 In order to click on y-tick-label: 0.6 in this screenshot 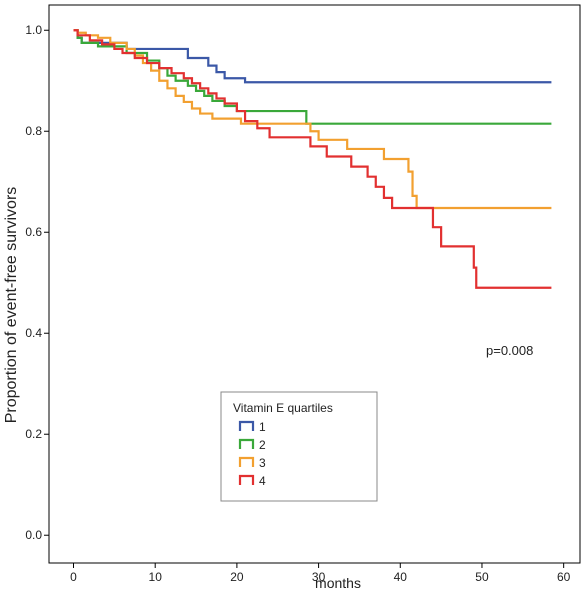, I will do `click(33, 232)`.